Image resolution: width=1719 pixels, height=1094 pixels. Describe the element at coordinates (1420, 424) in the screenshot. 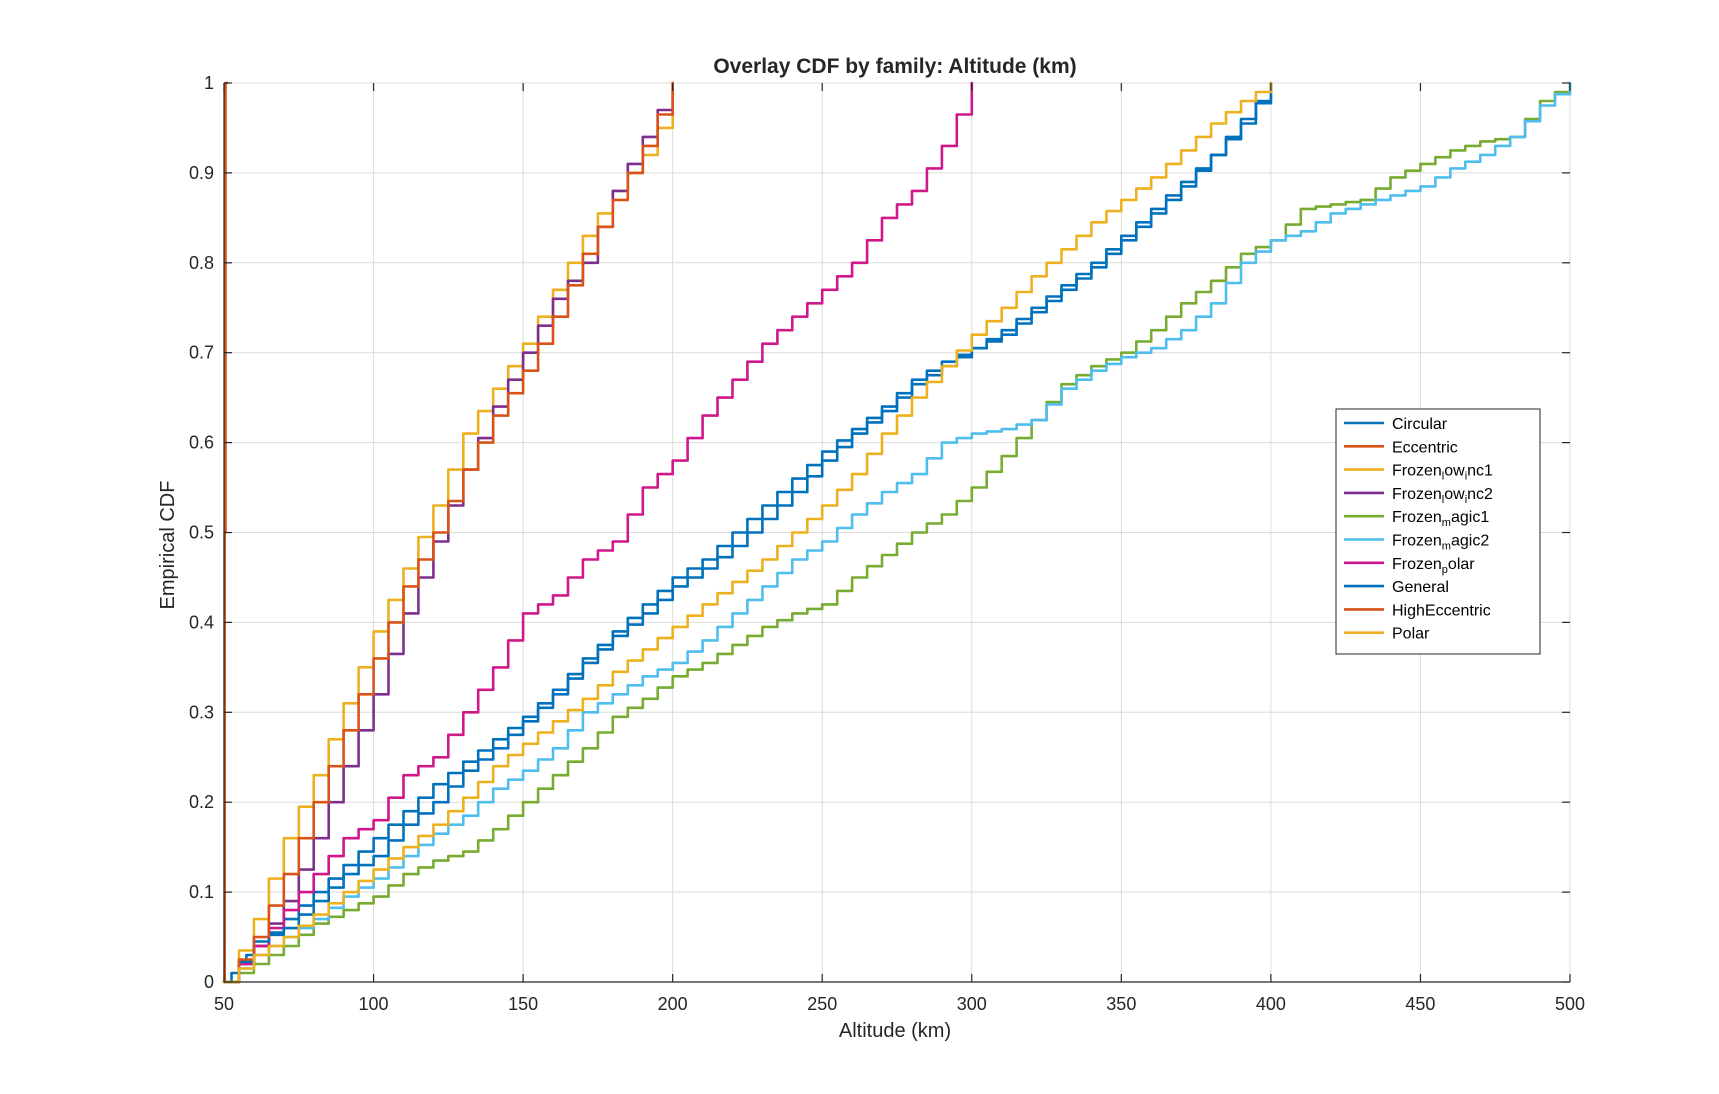

I see `legend-label: Circular` at that location.